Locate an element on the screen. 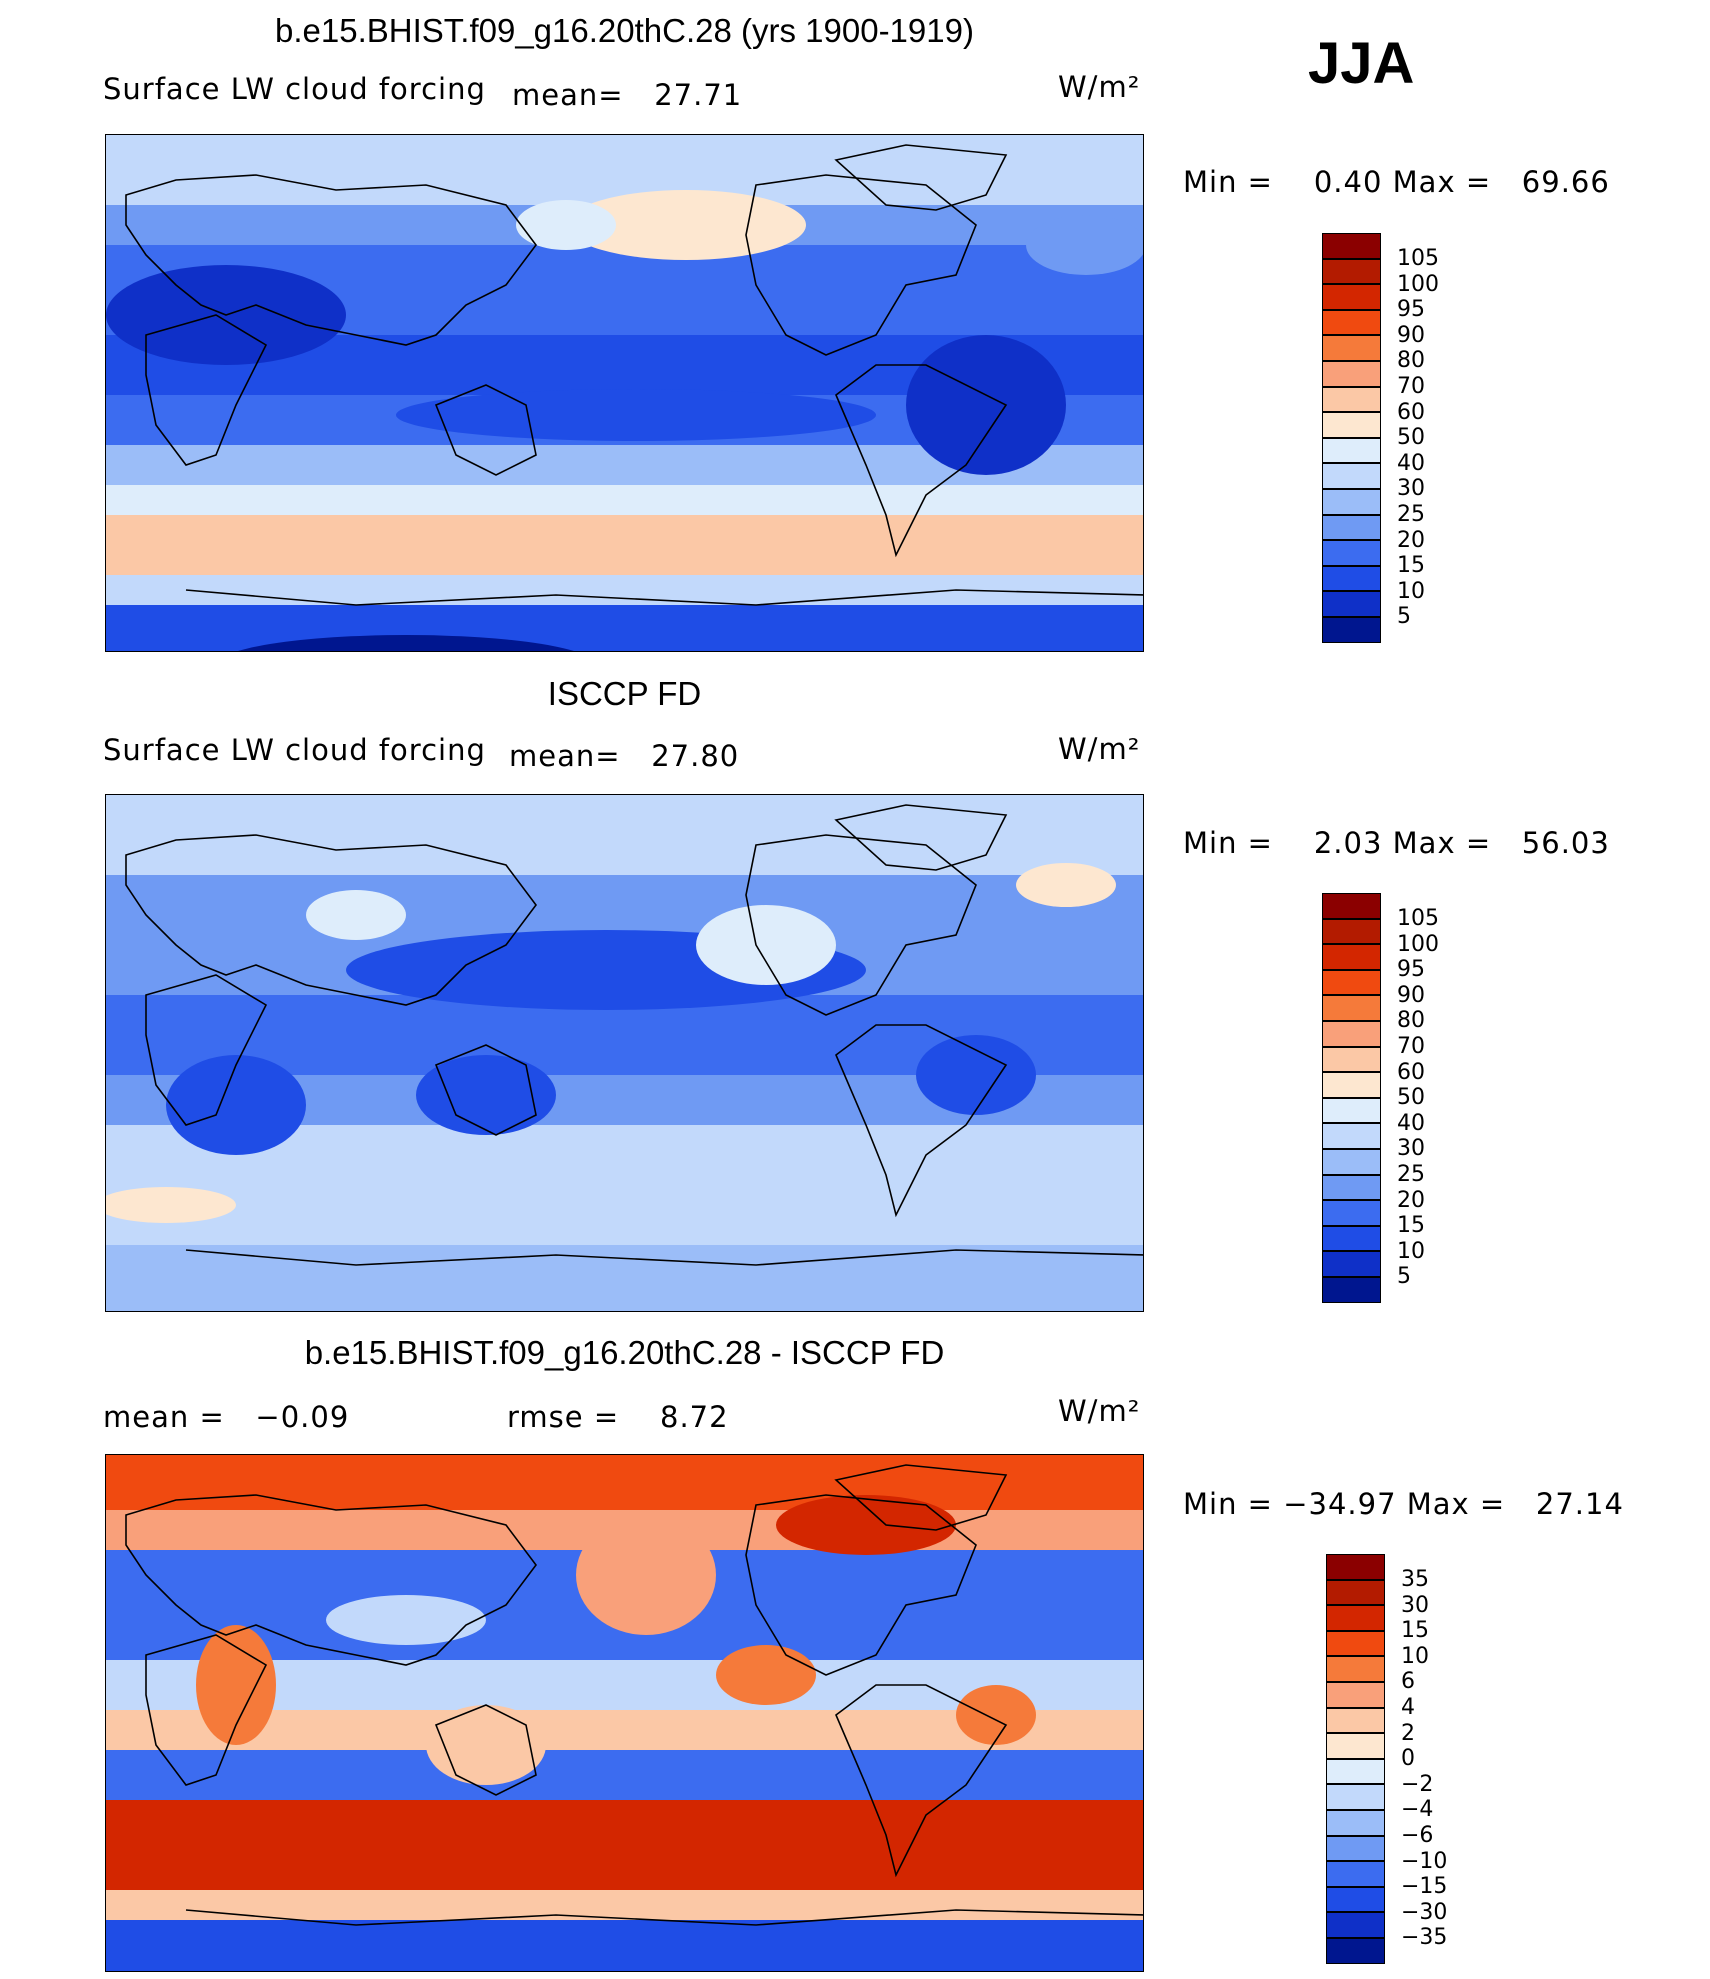  panel-model-min-label: Min = is located at coordinates (1228, 182).